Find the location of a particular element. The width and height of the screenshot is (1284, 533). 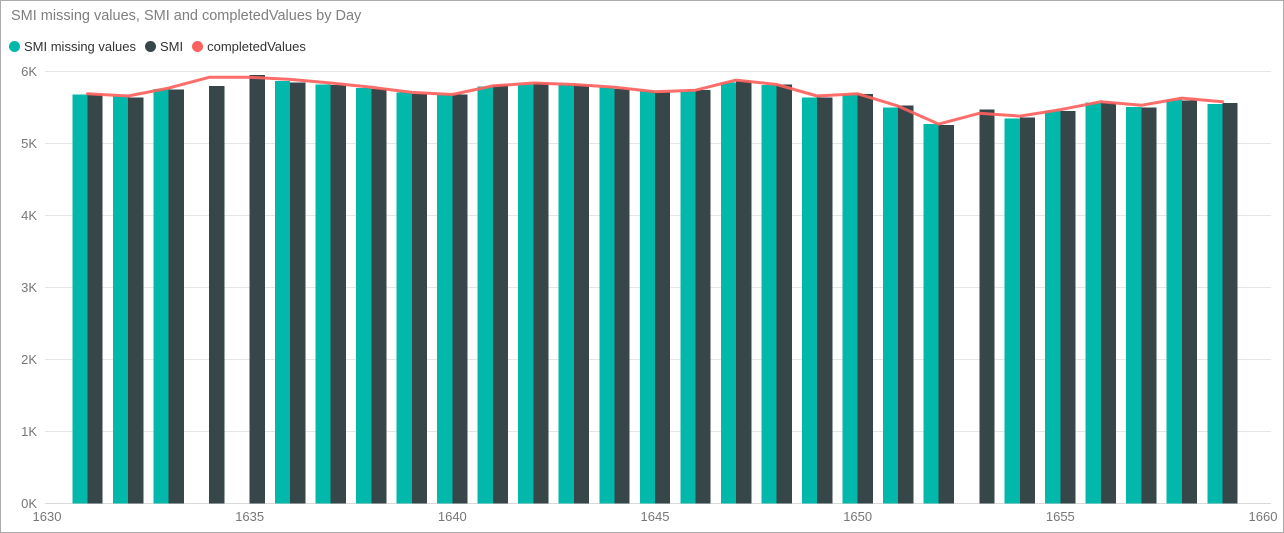

legend-item-smi-missing-values: SMI missing values is located at coordinates (72, 46).